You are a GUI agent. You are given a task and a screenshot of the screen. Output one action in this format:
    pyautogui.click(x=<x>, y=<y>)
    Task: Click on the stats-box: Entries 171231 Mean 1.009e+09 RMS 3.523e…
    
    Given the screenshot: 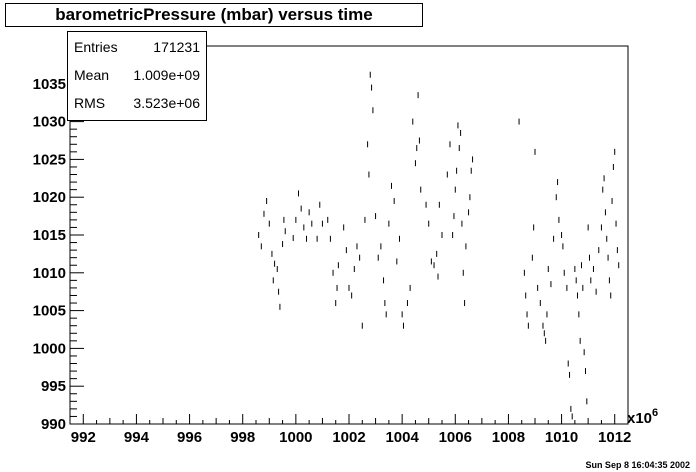 What is the action you would take?
    pyautogui.click(x=137, y=76)
    